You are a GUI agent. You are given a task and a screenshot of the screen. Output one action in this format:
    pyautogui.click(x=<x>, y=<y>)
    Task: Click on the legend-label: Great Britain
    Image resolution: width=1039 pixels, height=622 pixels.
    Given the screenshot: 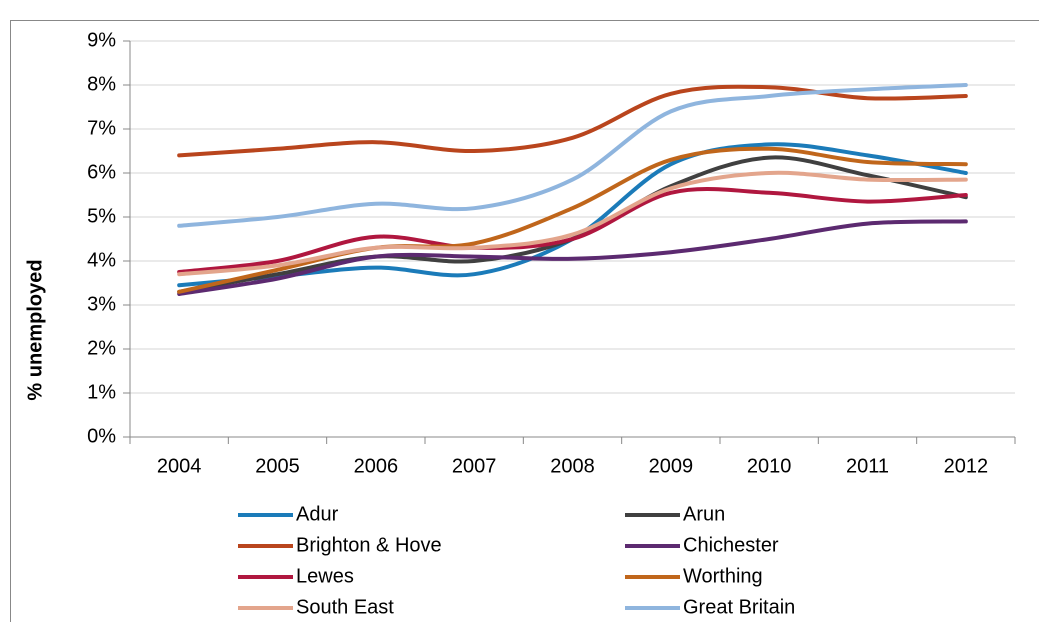 What is the action you would take?
    pyautogui.click(x=739, y=607)
    